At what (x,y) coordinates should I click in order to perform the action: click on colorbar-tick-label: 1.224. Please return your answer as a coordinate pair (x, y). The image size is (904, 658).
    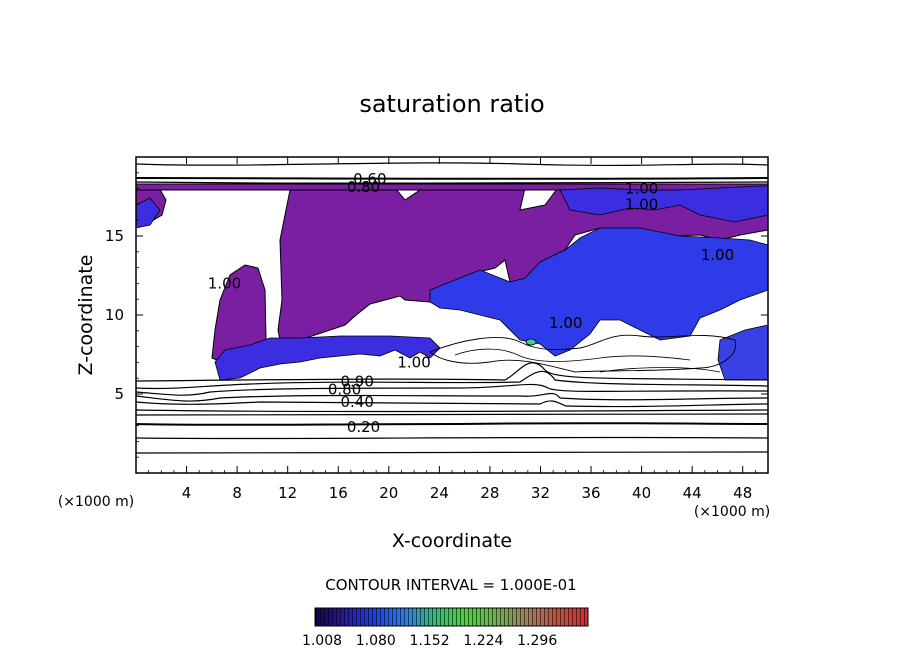
    Looking at the image, I should click on (483, 641).